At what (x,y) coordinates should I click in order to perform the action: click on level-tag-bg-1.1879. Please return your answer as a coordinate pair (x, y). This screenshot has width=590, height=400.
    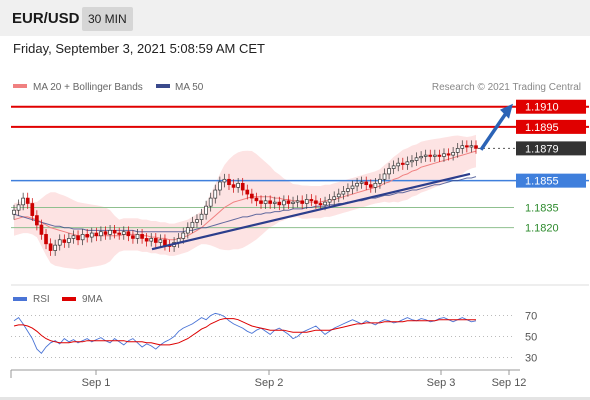
    Looking at the image, I should click on (551, 148).